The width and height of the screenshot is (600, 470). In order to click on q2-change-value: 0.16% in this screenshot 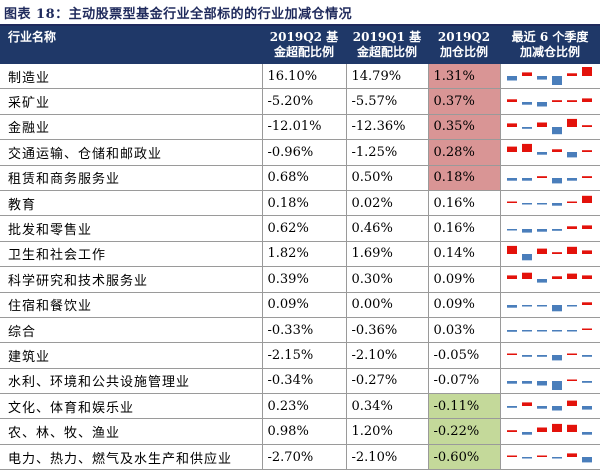, I will do `click(464, 228)`.